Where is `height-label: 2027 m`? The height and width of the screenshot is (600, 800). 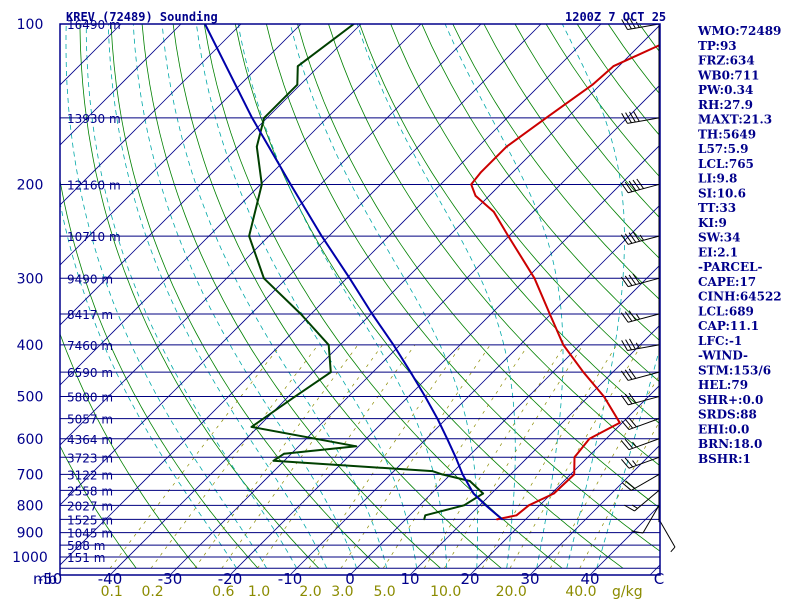 height-label: 2027 m is located at coordinates (90, 506).